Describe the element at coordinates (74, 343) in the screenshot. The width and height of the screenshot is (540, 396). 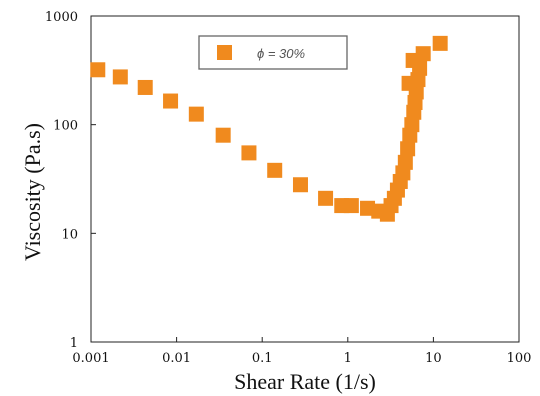
I see `y-tick-label: 1` at that location.